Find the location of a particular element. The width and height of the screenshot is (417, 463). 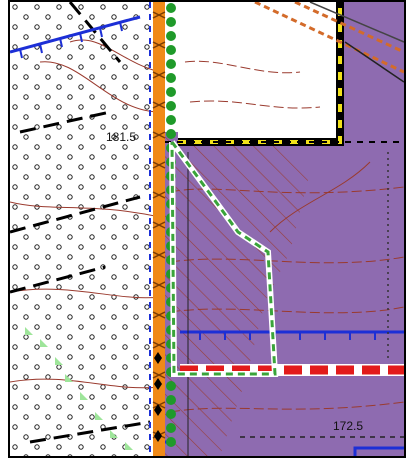

hedge-row is located at coordinates (171, 225).